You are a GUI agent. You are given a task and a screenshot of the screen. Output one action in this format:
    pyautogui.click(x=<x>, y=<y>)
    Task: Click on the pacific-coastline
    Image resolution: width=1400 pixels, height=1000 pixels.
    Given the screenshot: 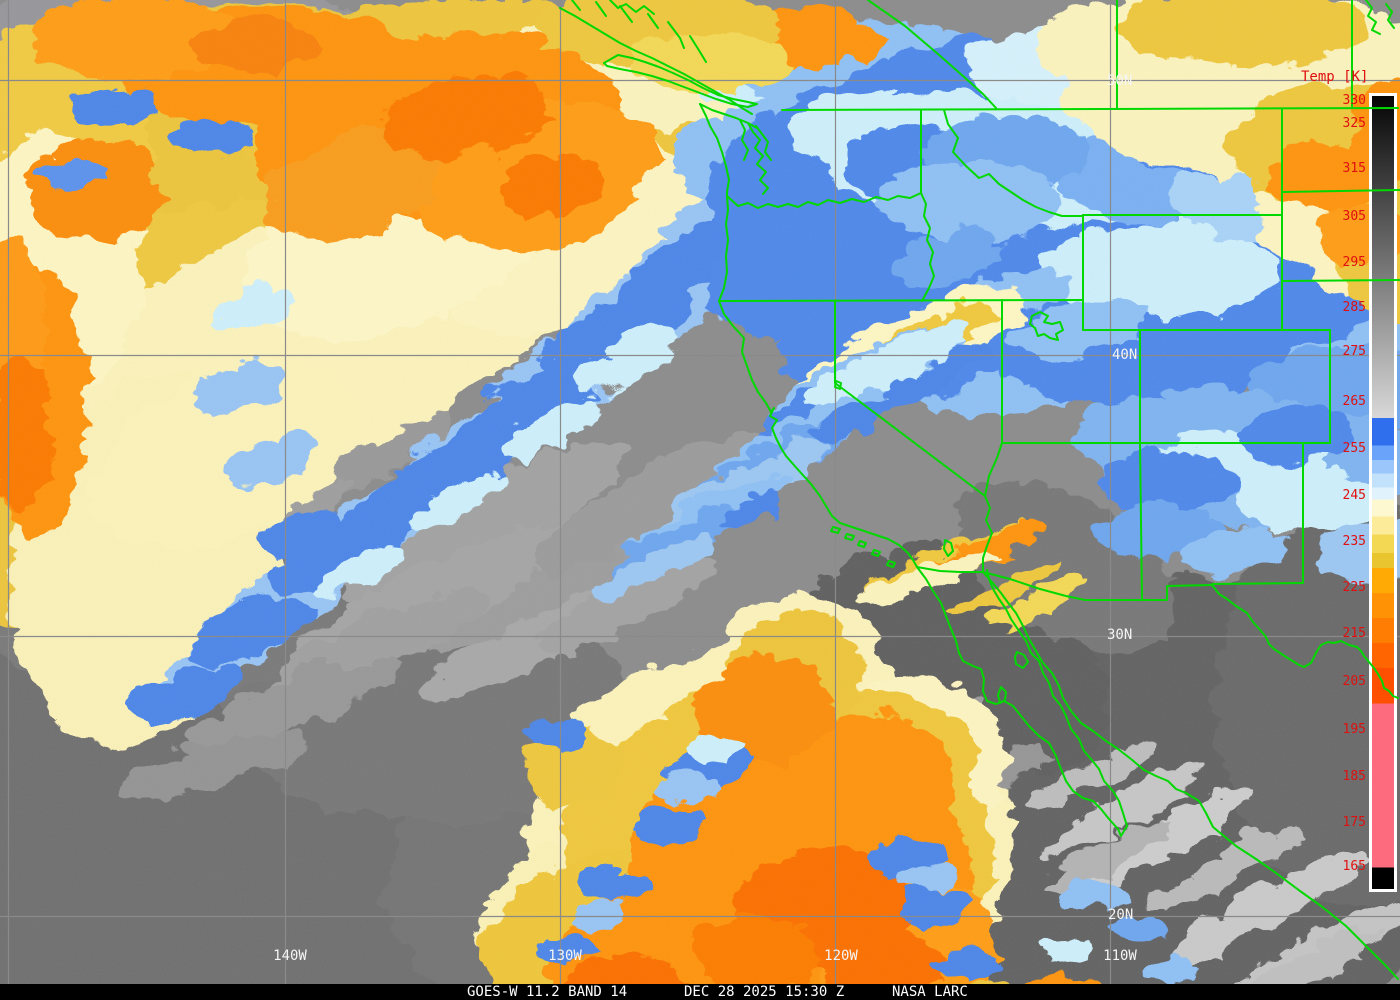 What is the action you would take?
    pyautogui.click(x=808, y=335)
    